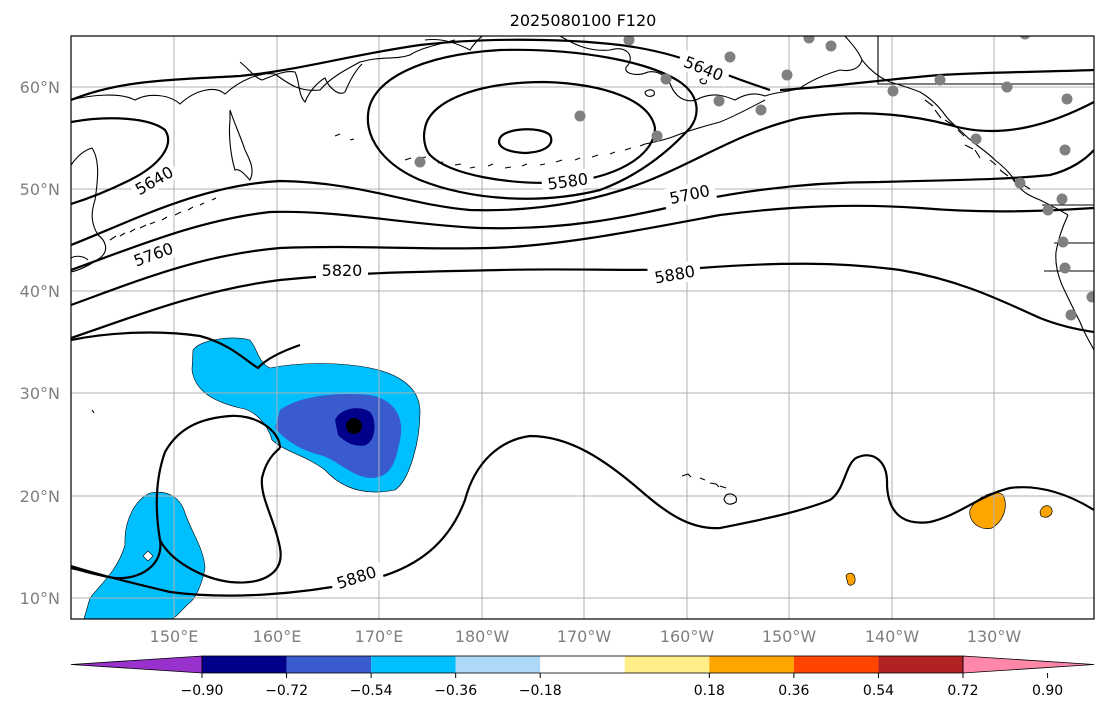 This screenshot has height=712, width=1105. Describe the element at coordinates (1028, 664) in the screenshot. I see `colorbar-extend-high` at that location.